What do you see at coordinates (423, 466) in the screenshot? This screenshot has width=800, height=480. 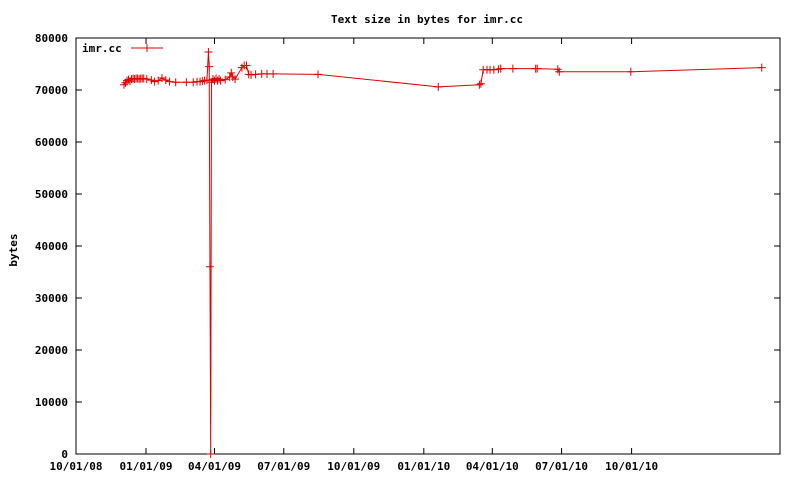 I see `x-tick-label: 01/01/10` at bounding box center [423, 466].